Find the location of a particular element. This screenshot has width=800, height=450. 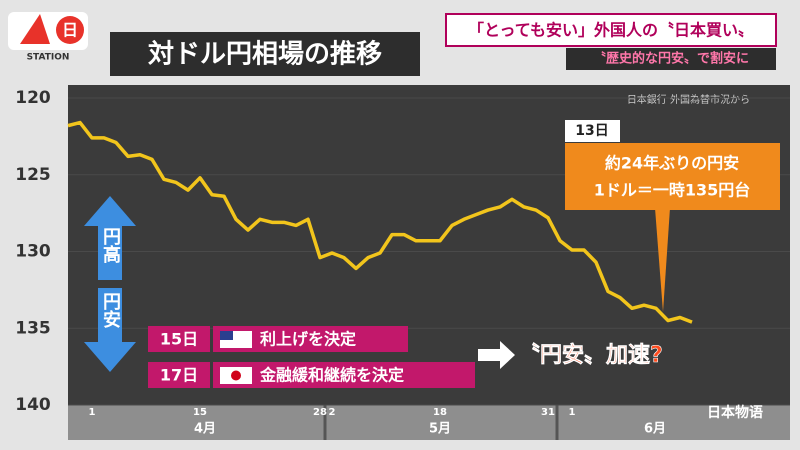

conclusion: 〝円安〟加速? is located at coordinates (590, 355).